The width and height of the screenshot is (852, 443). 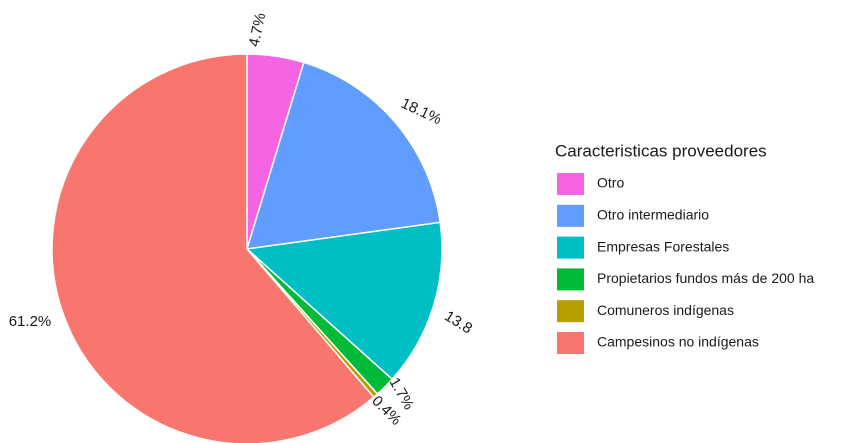 I want to click on legend-label: Campesinos no indígenas, so click(x=678, y=342).